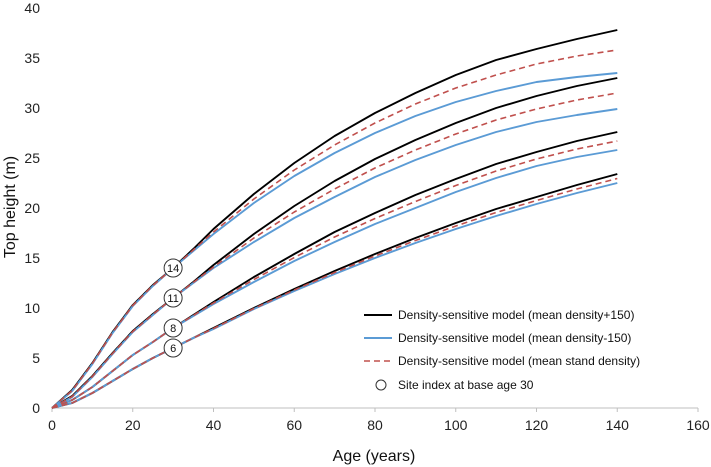 The image size is (711, 467). I want to click on y-tick-label: 15, so click(32, 258).